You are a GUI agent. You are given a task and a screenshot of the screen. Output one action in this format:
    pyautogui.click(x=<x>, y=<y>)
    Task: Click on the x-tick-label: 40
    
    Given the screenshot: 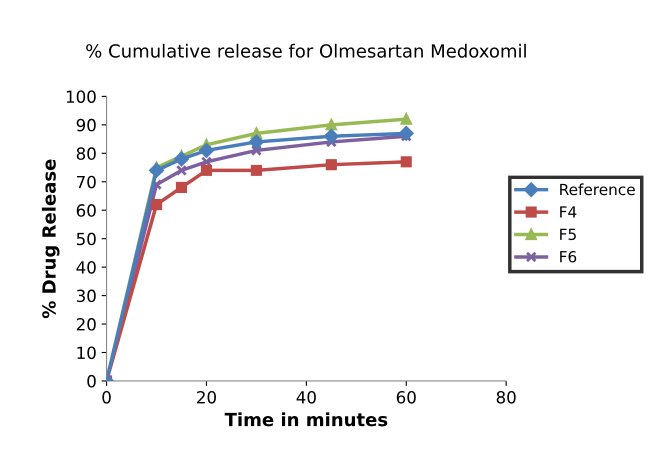 What is the action you would take?
    pyautogui.click(x=306, y=397)
    